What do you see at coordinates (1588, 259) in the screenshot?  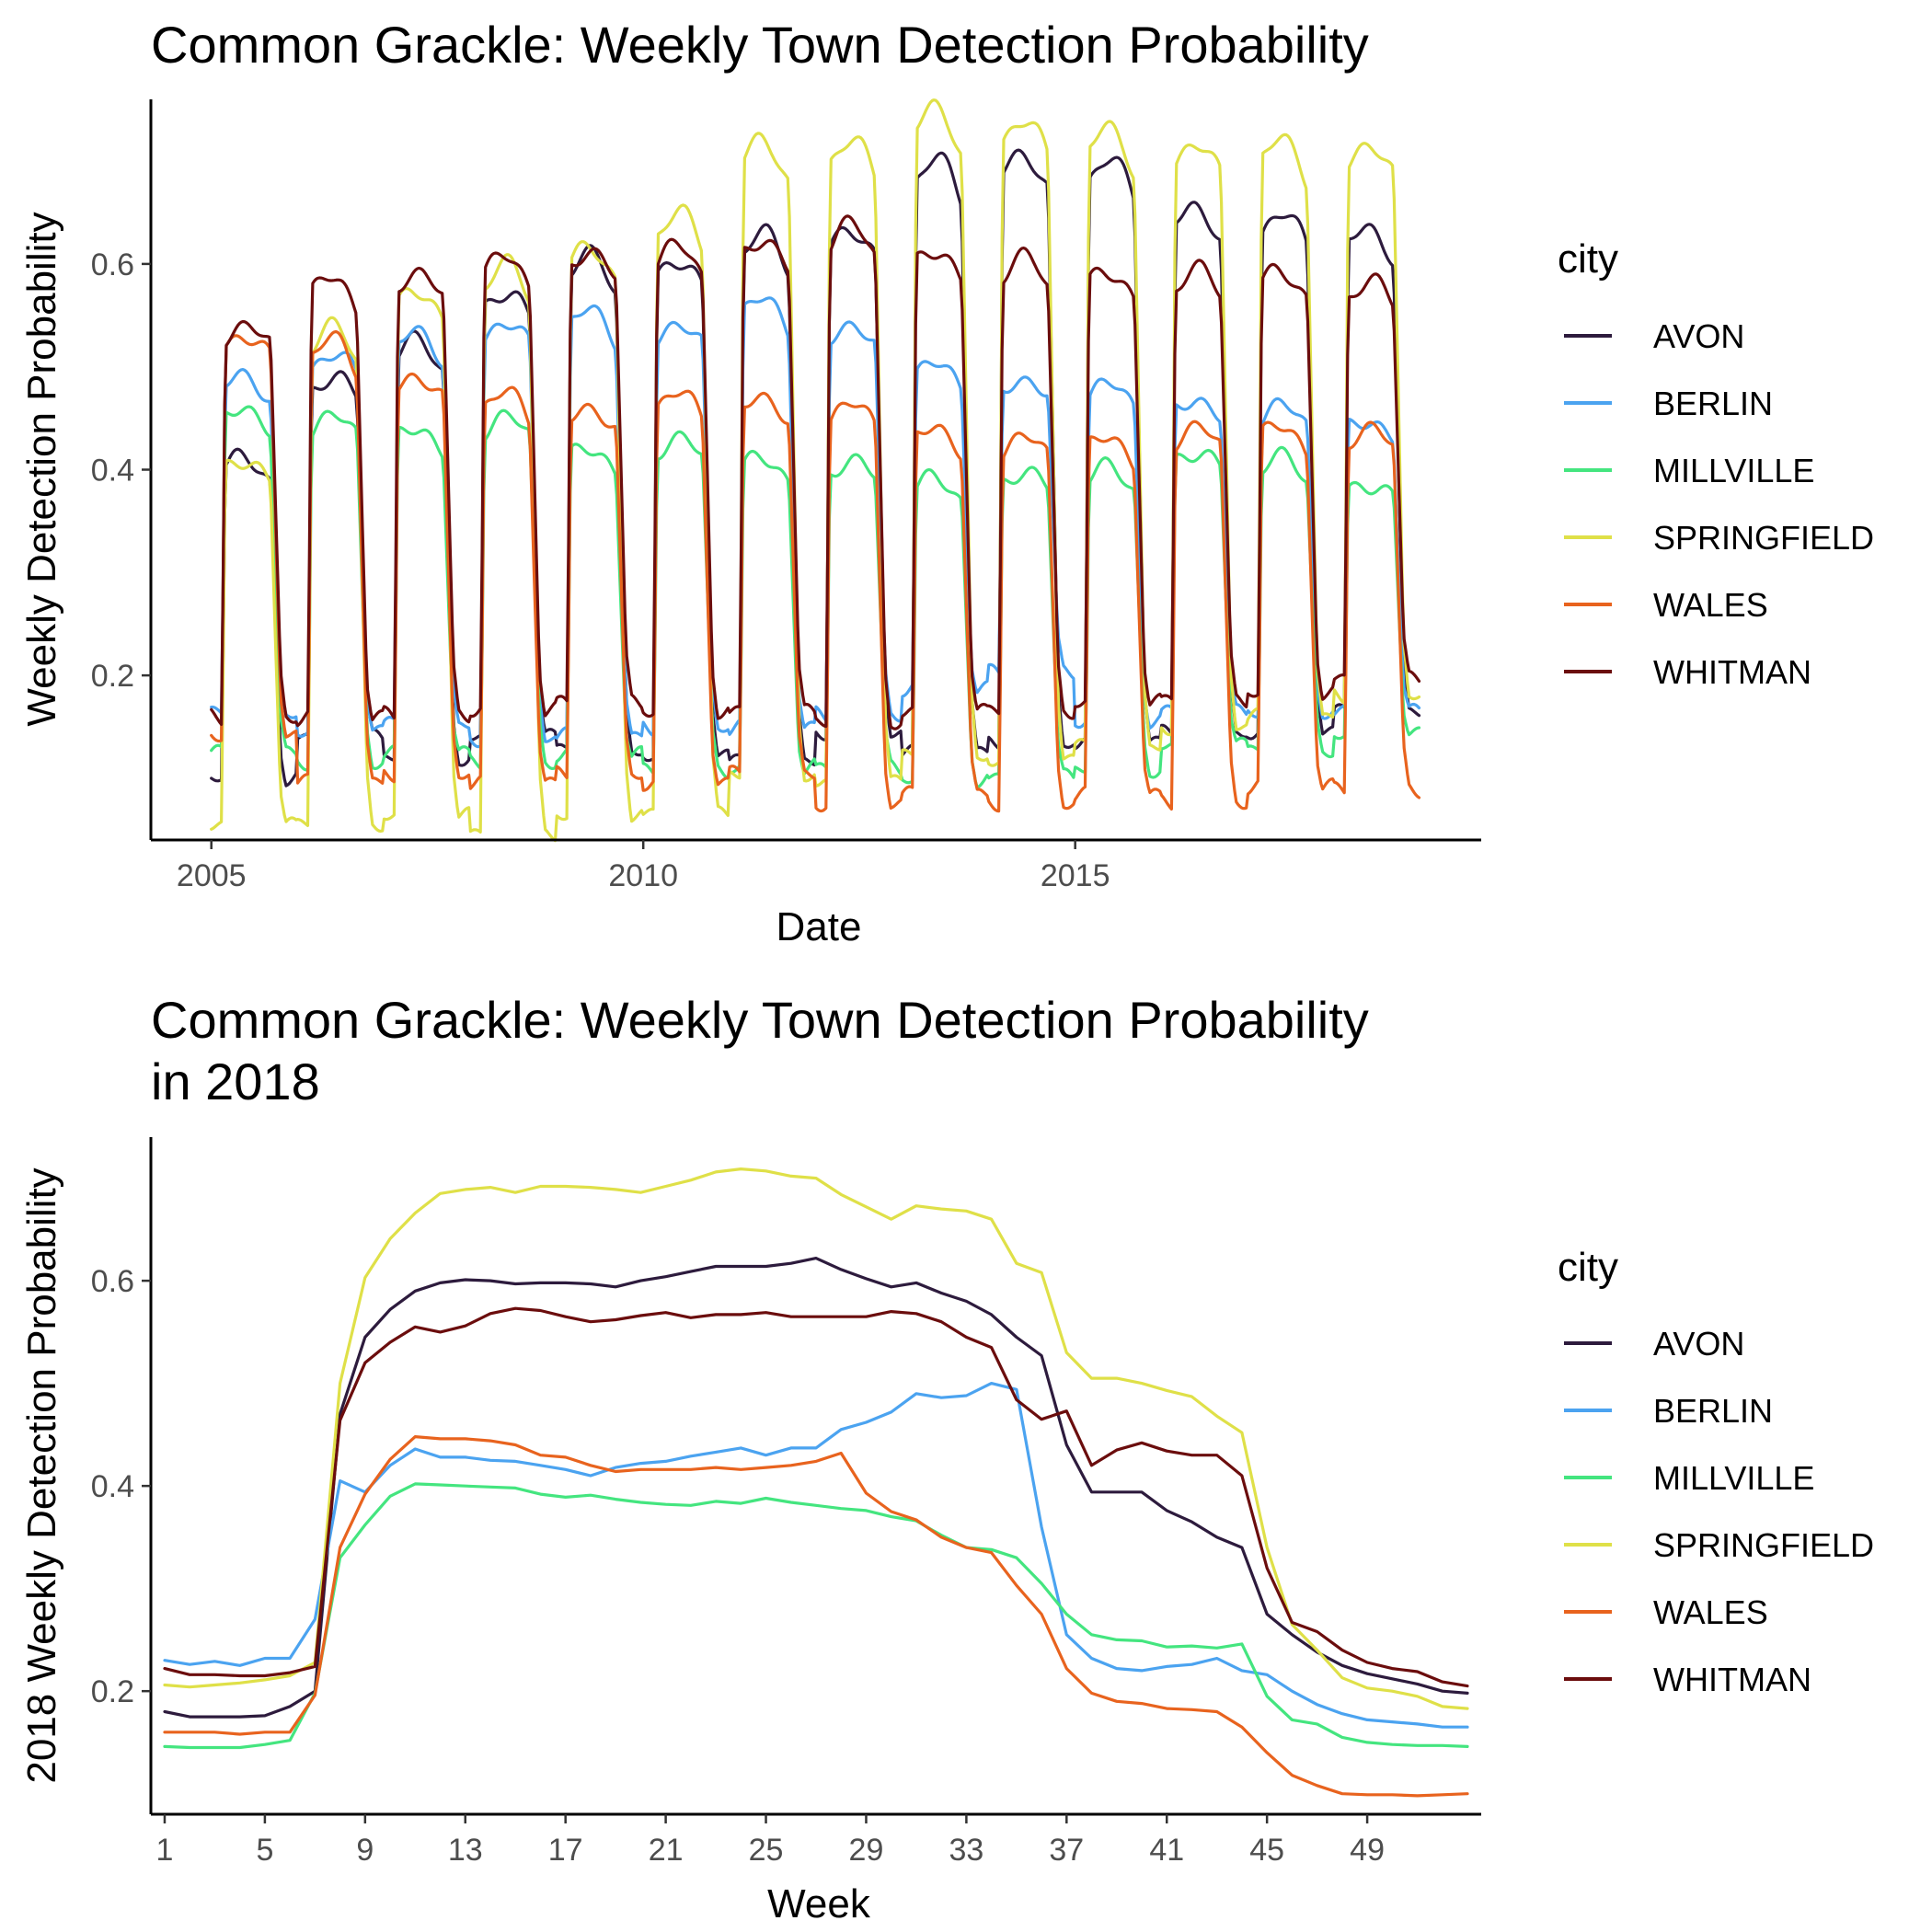 I see `panel-1-legend-title: city` at bounding box center [1588, 259].